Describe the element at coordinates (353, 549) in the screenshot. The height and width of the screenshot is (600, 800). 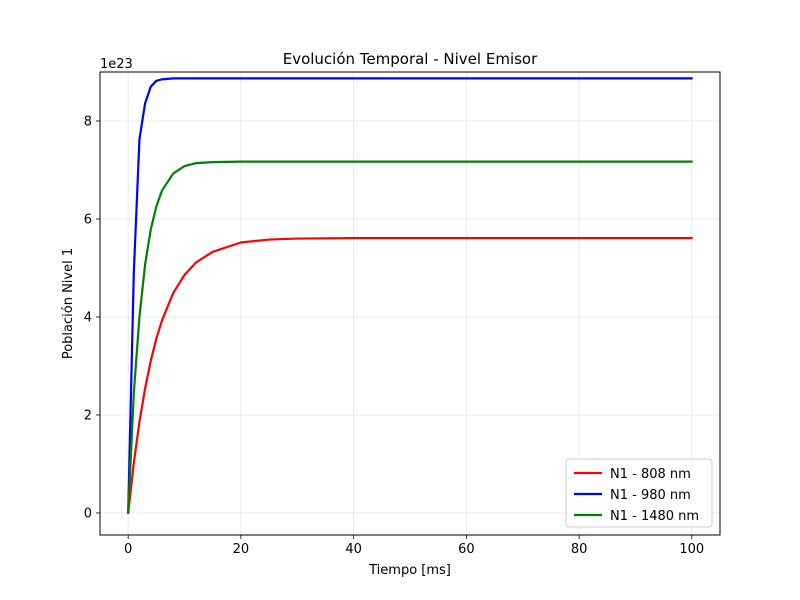
I see `x-tick-label: 40` at that location.